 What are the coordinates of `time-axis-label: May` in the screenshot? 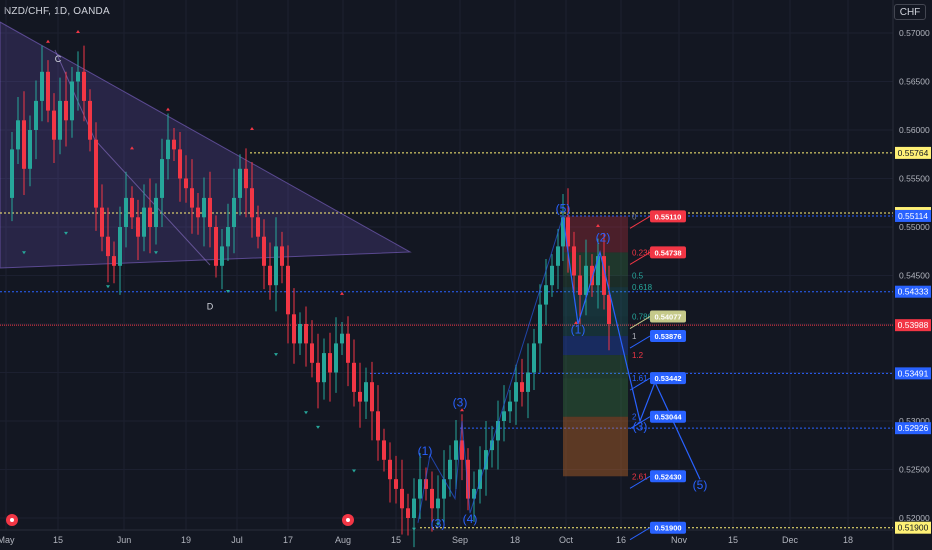 It's located at (7, 540).